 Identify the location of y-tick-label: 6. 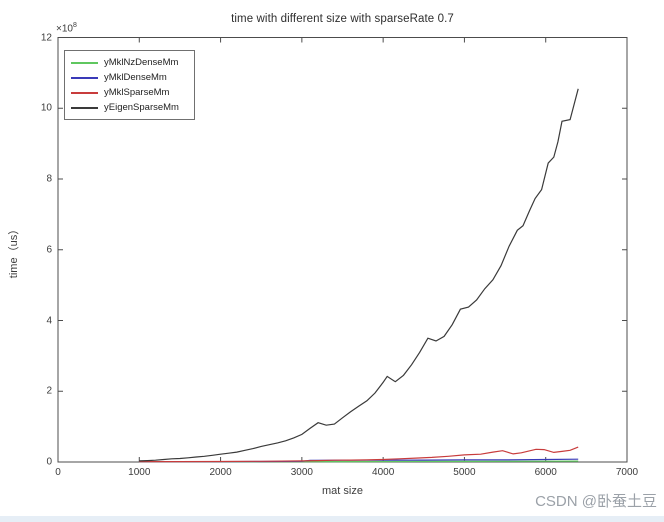
(49, 250).